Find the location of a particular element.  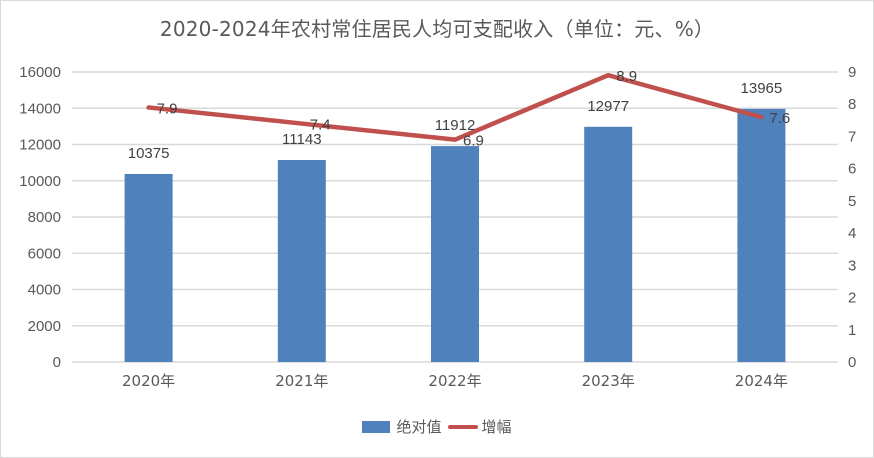

y-right-tick: 1 is located at coordinates (852, 330).